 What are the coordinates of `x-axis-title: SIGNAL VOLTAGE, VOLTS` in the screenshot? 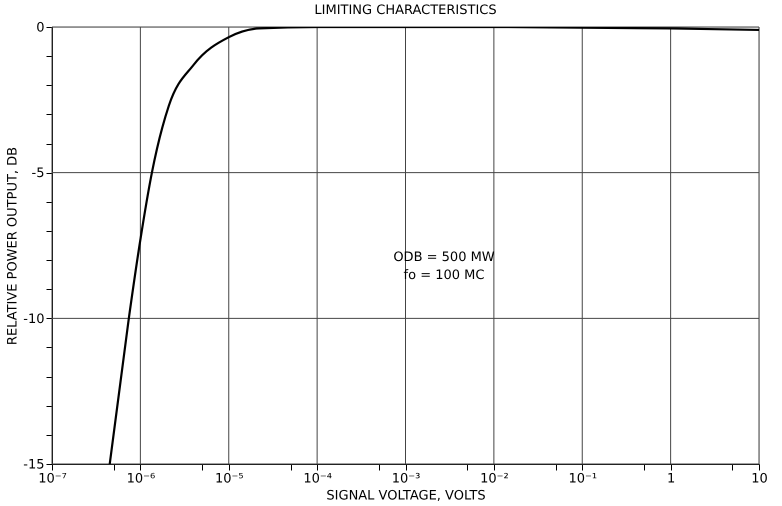 It's located at (406, 496).